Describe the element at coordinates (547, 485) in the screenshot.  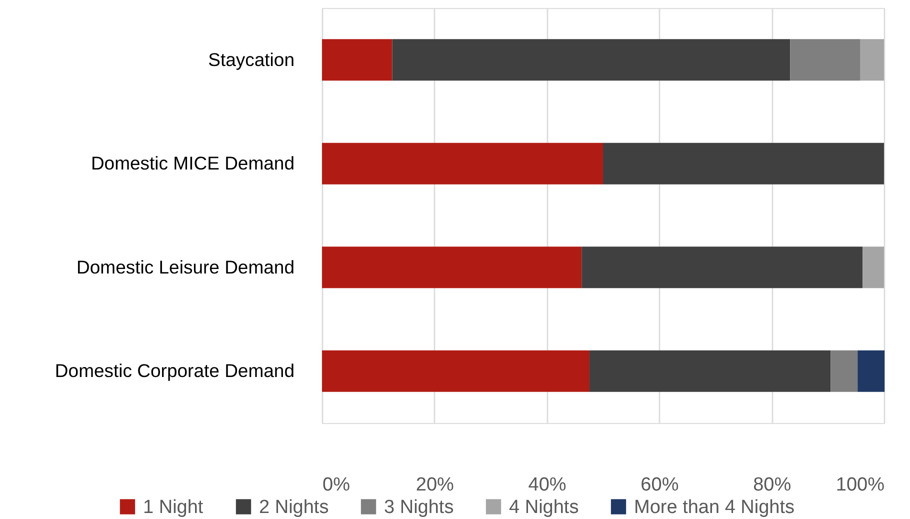
I see `x-tick-label: 40%` at that location.